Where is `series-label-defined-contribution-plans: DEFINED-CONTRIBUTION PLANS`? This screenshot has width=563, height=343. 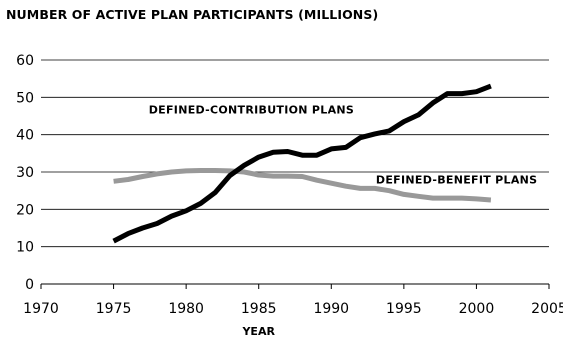
series-label-defined-contribution-plans: DEFINED-CONTRIBUTION PLANS is located at coordinates (251, 109).